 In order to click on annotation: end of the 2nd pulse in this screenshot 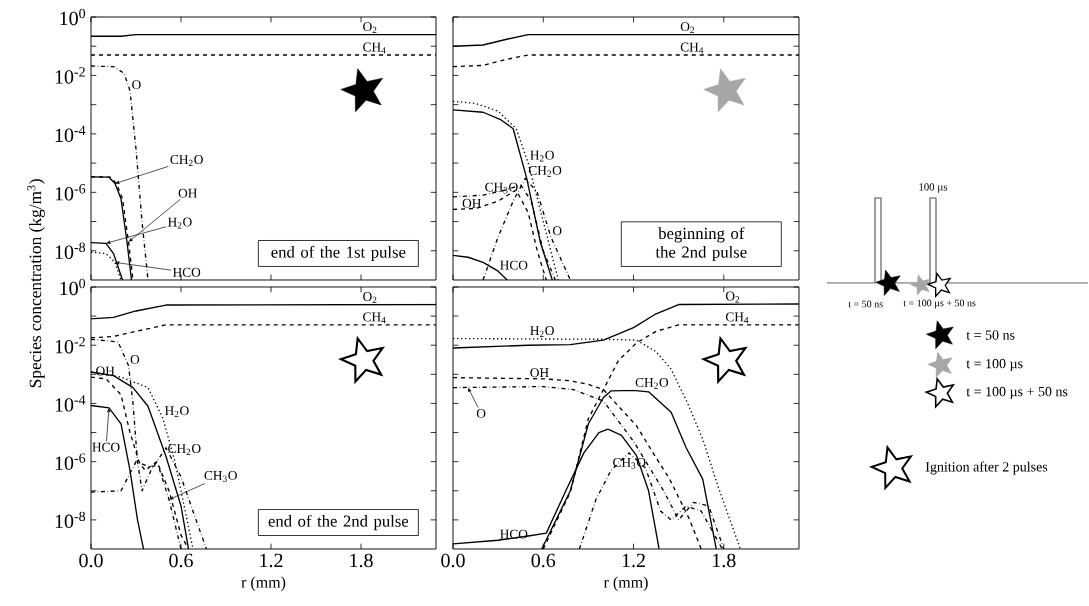, I will do `click(338, 522)`.